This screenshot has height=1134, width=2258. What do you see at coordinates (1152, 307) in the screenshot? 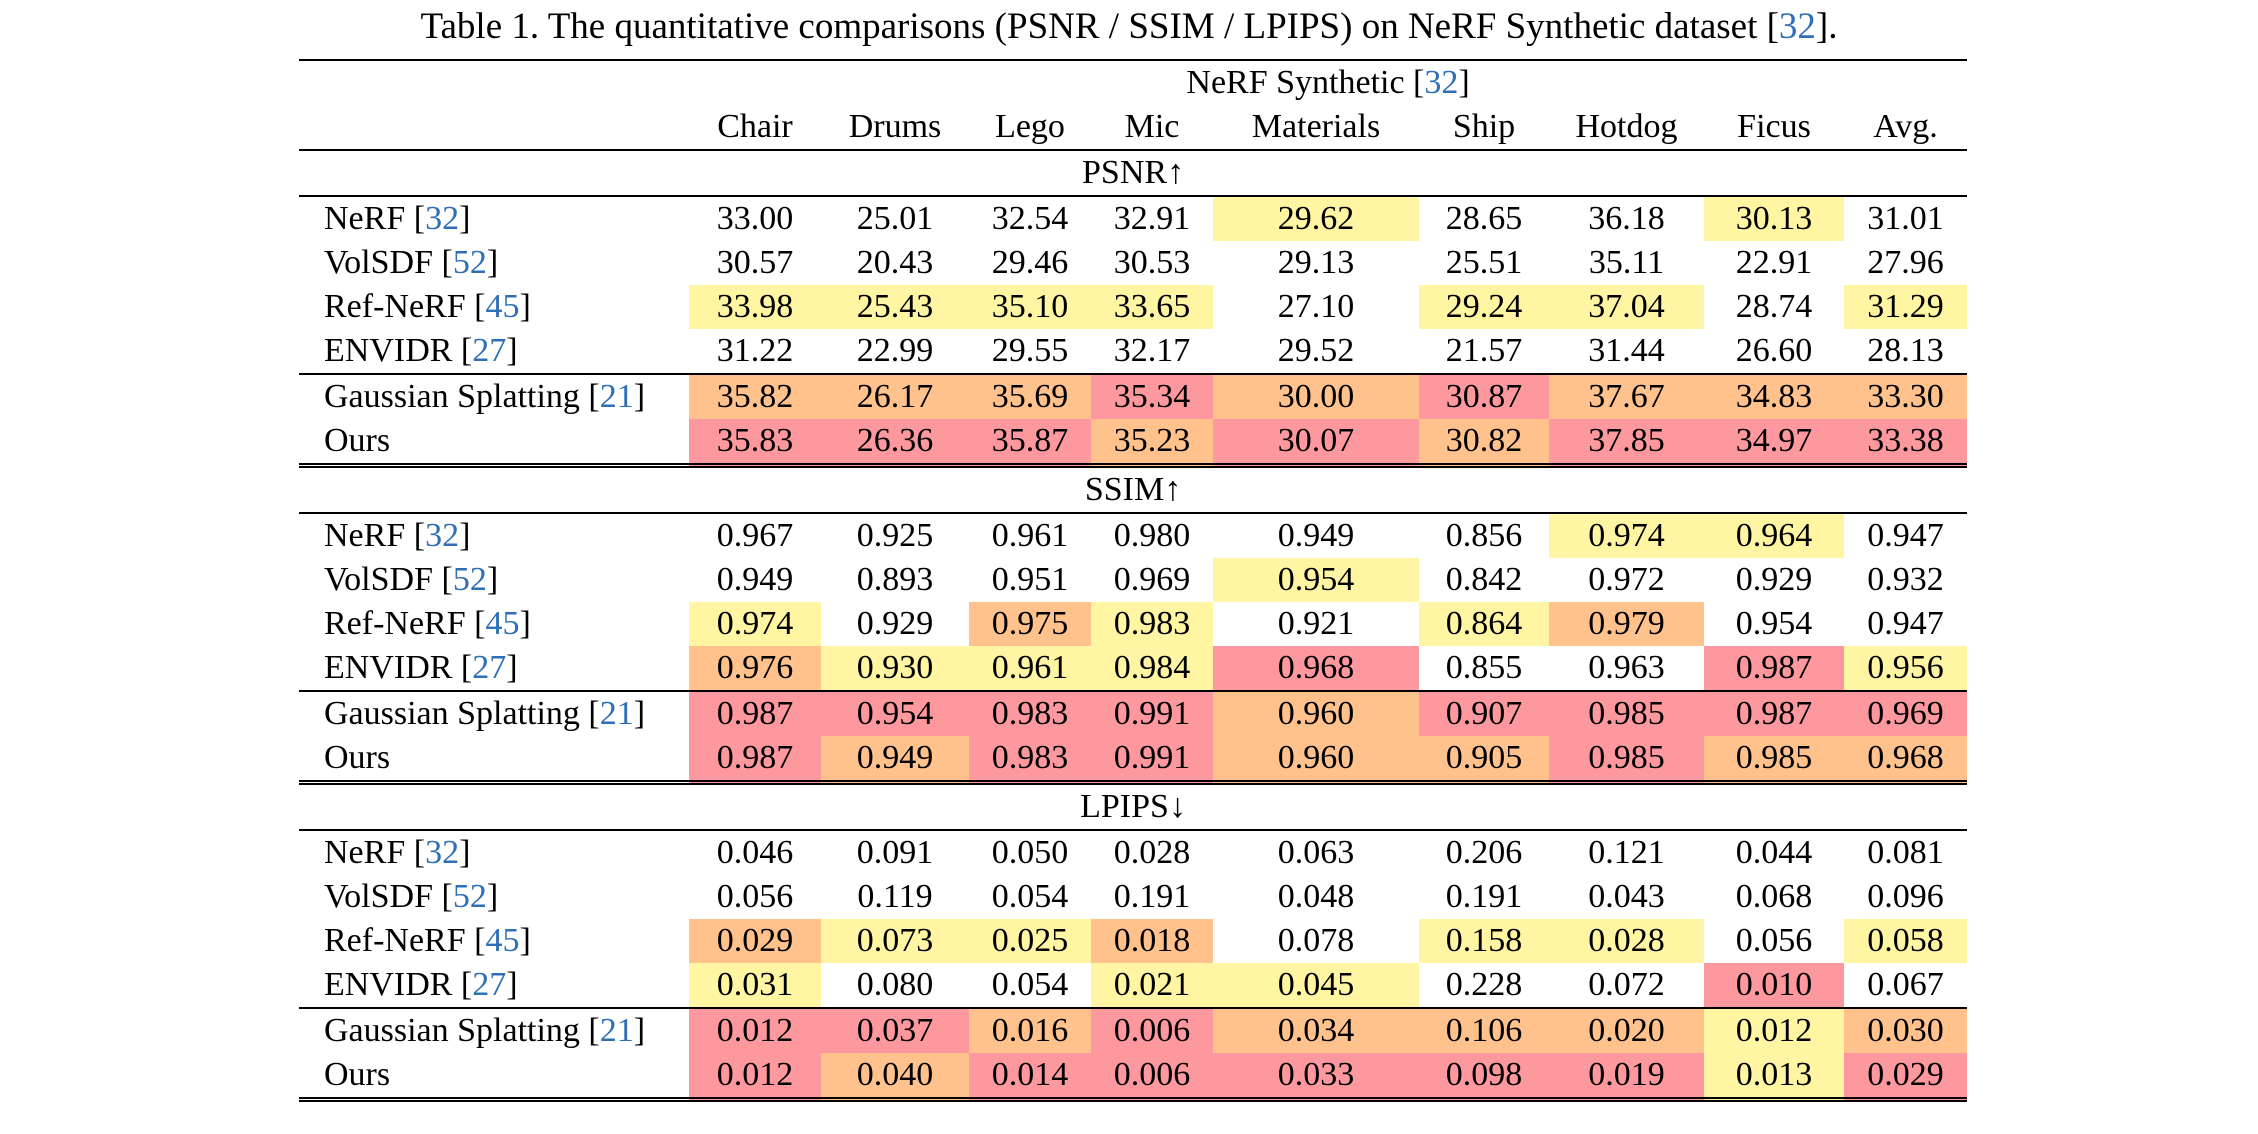
I see `value-cell: 33.65` at bounding box center [1152, 307].